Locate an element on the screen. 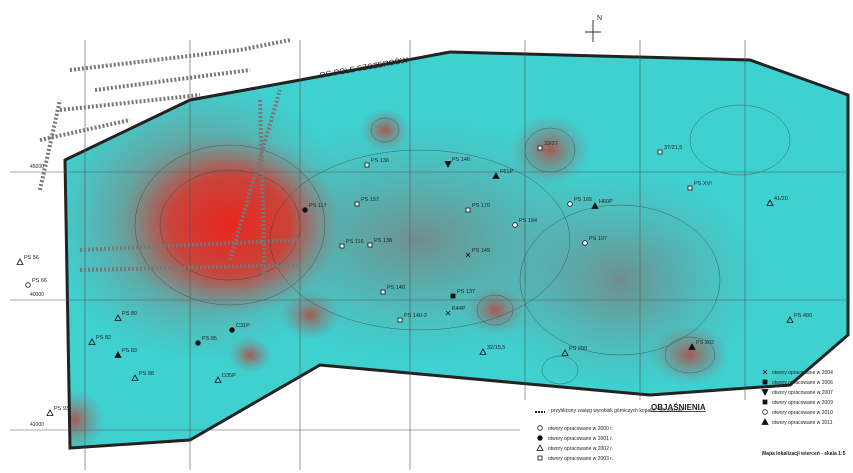 The width and height of the screenshot is (853, 473). borehole-label: PS 85 is located at coordinates (209, 339).